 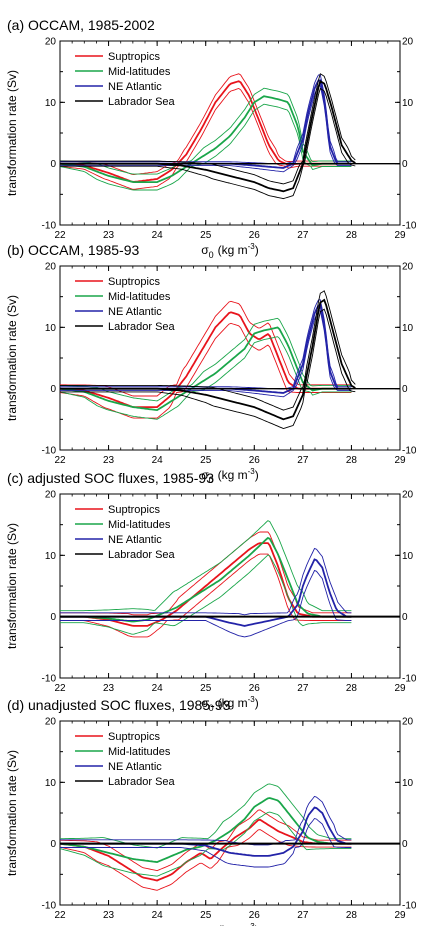 What do you see at coordinates (81, 25) in the screenshot?
I see `panel-title: (a) OCCAM, 1985-2002` at bounding box center [81, 25].